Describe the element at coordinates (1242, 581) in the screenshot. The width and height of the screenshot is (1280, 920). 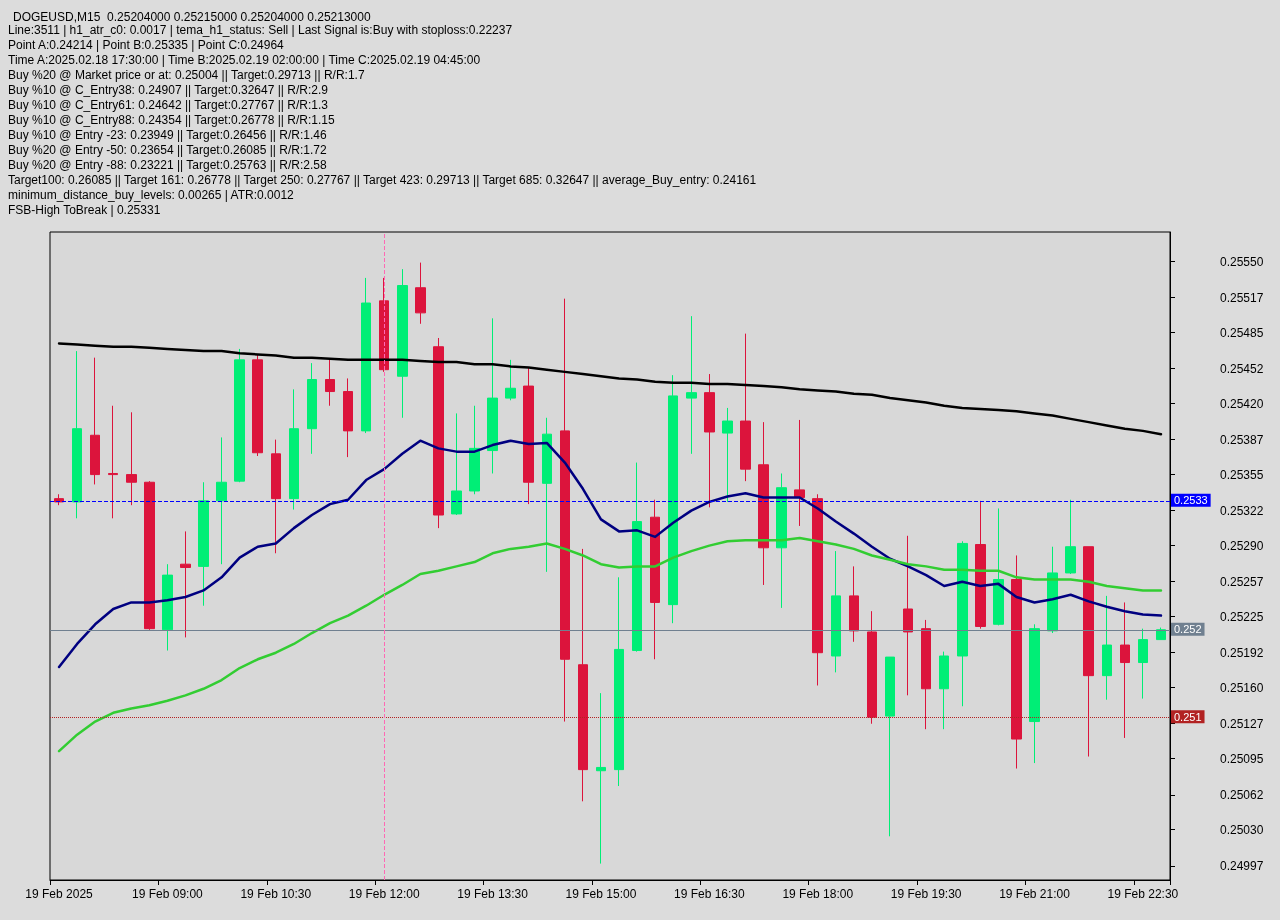
I see `y-tick-label: 0.25257` at that location.